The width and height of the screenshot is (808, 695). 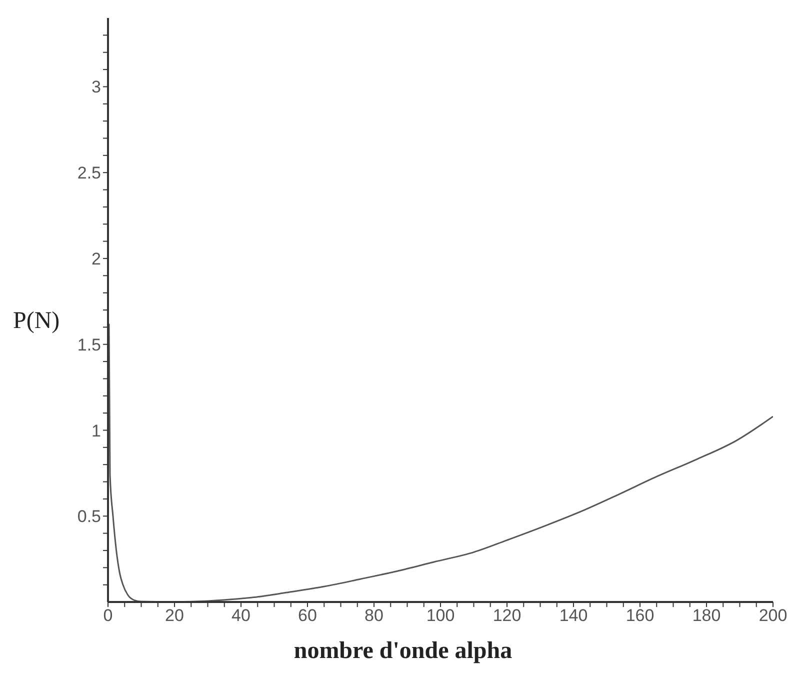 I want to click on x-tick-label: 0, so click(x=108, y=616).